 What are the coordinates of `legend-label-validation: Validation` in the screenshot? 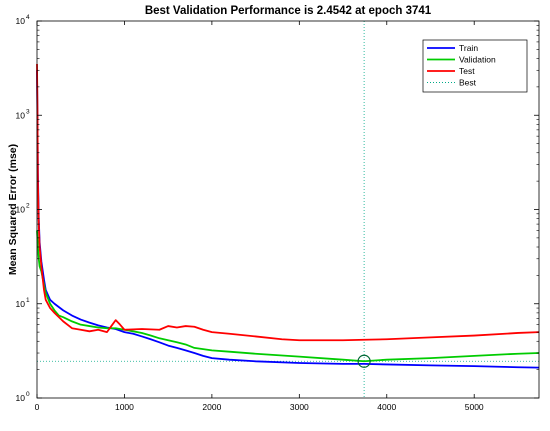 It's located at (477, 60).